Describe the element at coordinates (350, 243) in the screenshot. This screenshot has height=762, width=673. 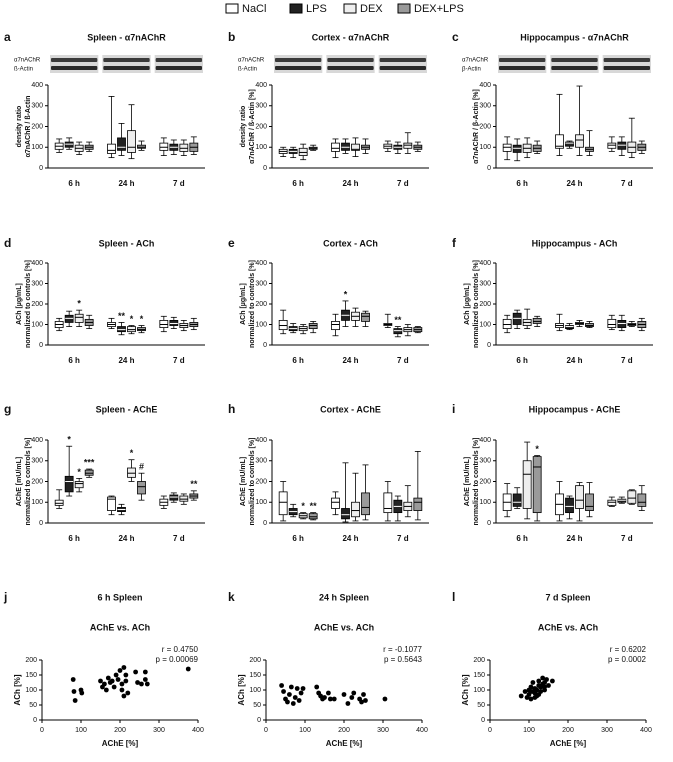
I see `panel-title: Cortex - ACh` at that location.